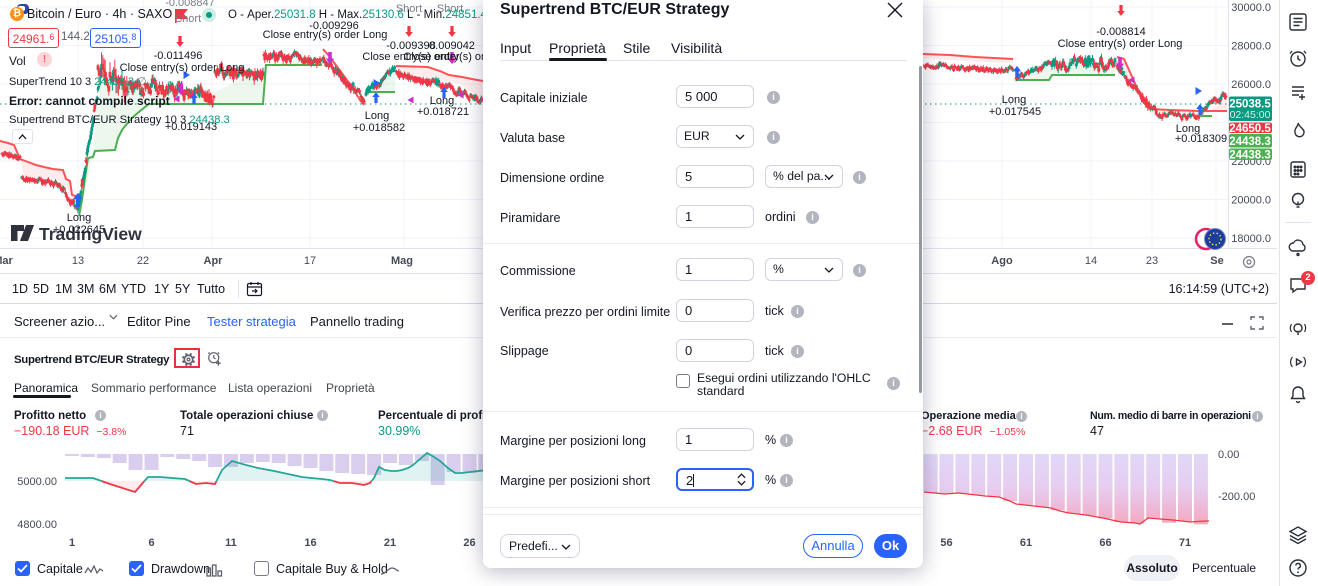 This screenshot has height=586, width=1318. I want to click on svg-text: +0.022645, so click(79, 230).